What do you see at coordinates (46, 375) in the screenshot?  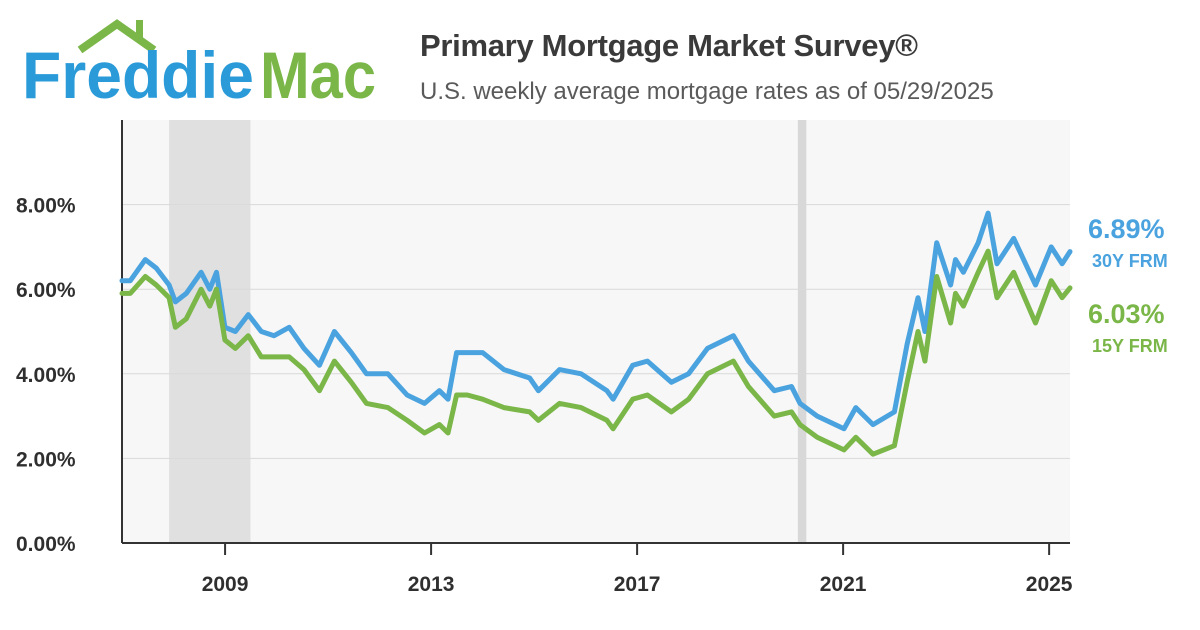 I see `y-tick-label: 4.00%` at bounding box center [46, 375].